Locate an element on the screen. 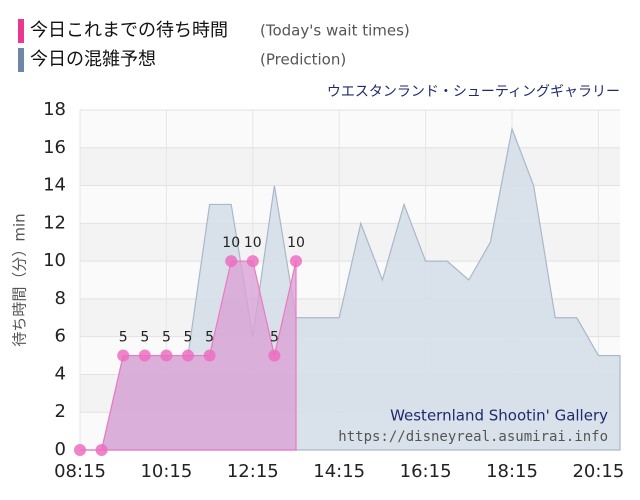  y-axis-label: 待ち時間（分）min is located at coordinates (20, 279).